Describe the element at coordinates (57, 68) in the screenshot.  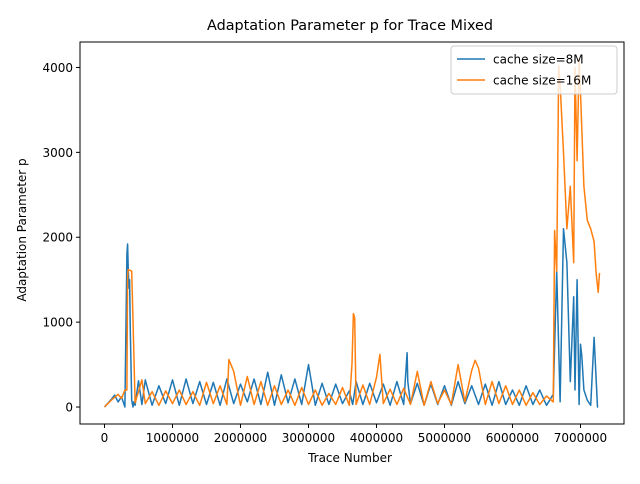
I see `y-tick-label: 4000` at that location.